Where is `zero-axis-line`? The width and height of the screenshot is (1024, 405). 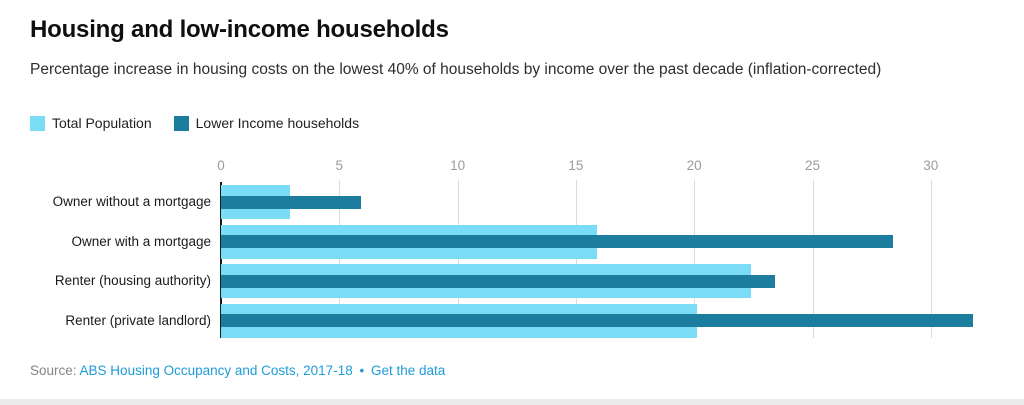
zero-axis-line is located at coordinates (221, 260).